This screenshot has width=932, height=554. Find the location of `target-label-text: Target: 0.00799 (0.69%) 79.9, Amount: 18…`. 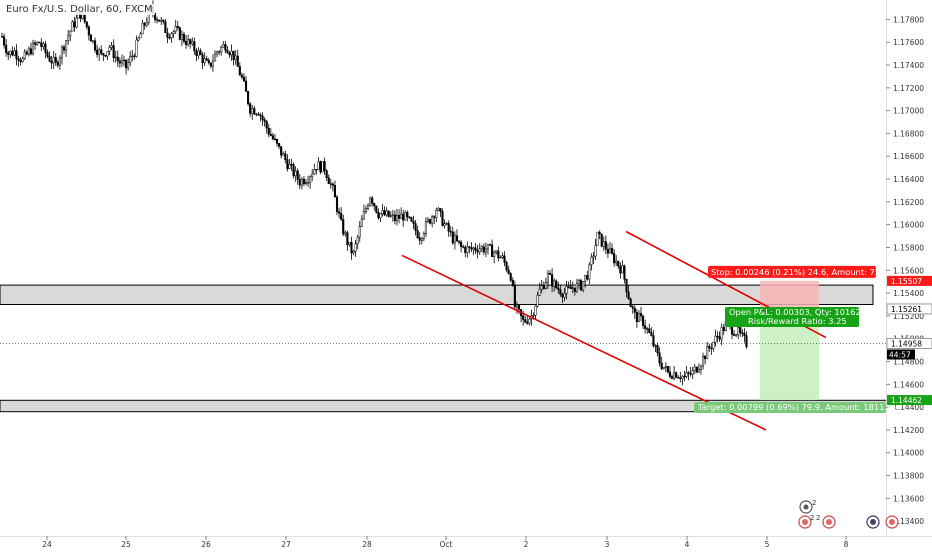

target-label-text: Target: 0.00799 (0.69%) 79.9, Amount: 18… is located at coordinates (797, 407).